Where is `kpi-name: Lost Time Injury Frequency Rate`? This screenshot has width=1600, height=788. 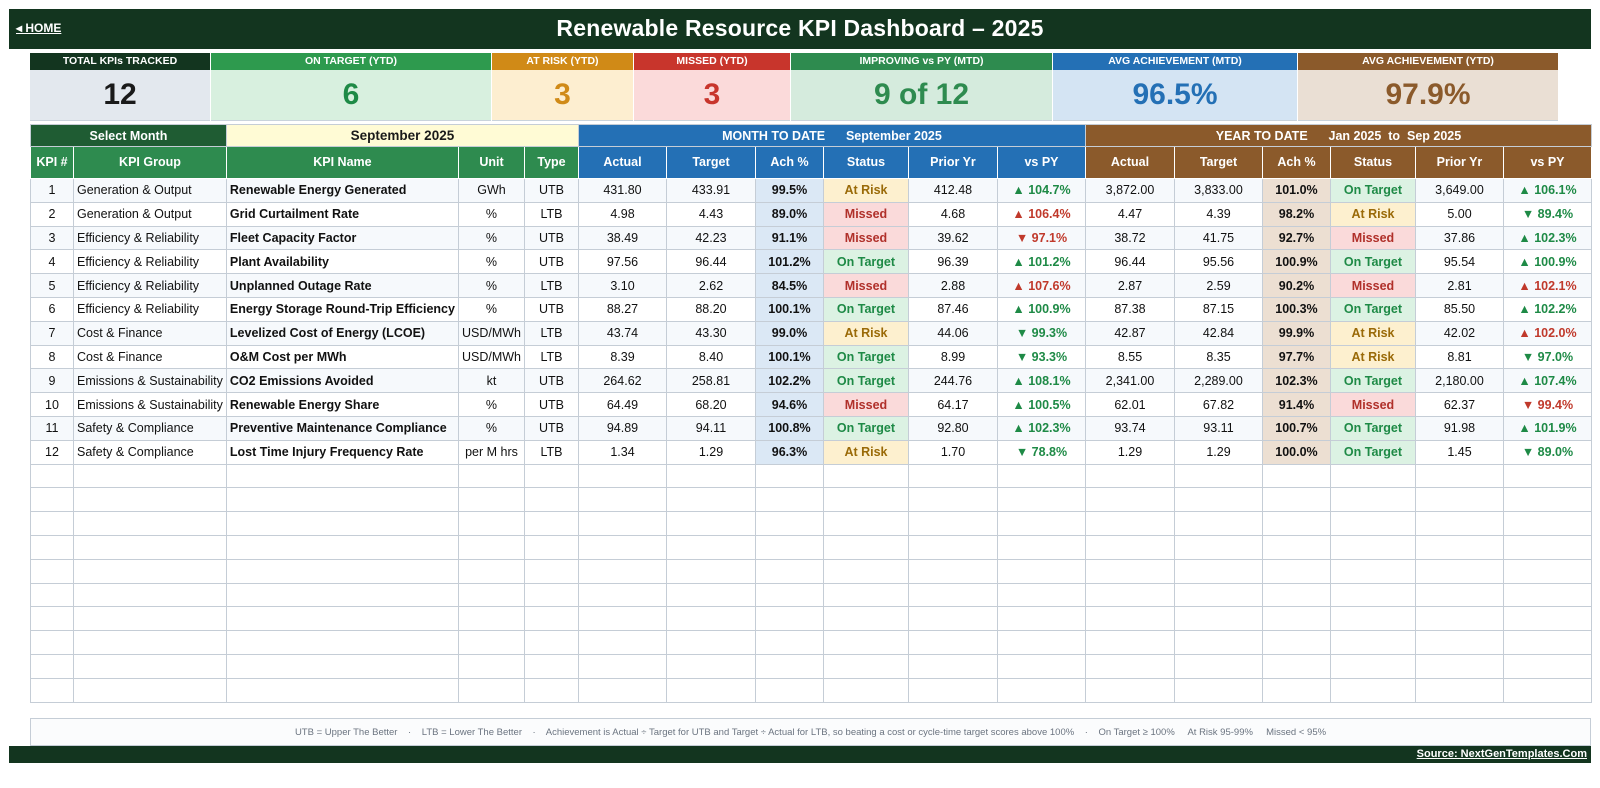
kpi-name: Lost Time Injury Frequency Rate is located at coordinates (342, 452).